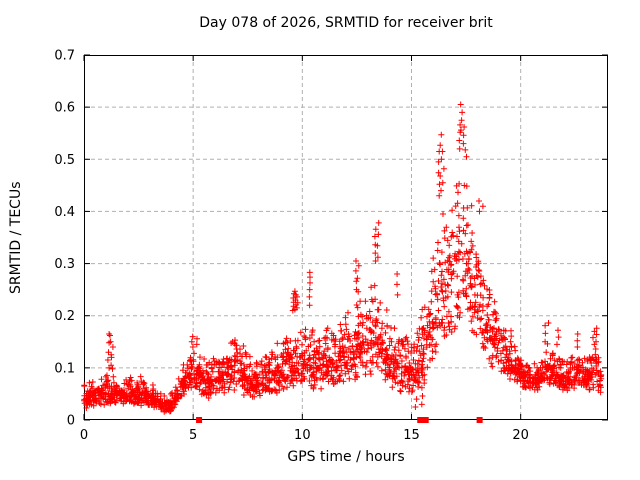 The width and height of the screenshot is (640, 480). Describe the element at coordinates (302, 435) in the screenshot. I see `x-tick-label: 10` at that location.